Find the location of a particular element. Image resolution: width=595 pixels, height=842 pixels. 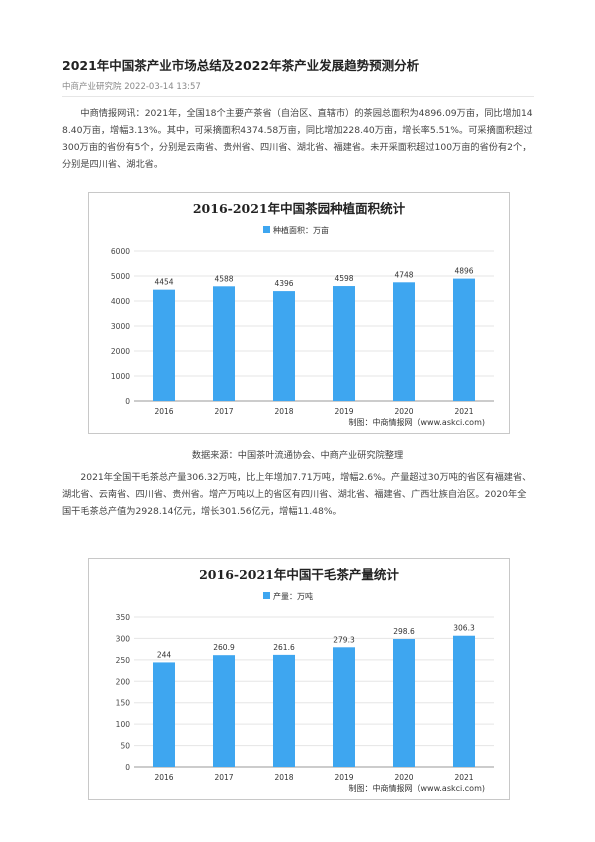

data-label: 4454 is located at coordinates (163, 282).